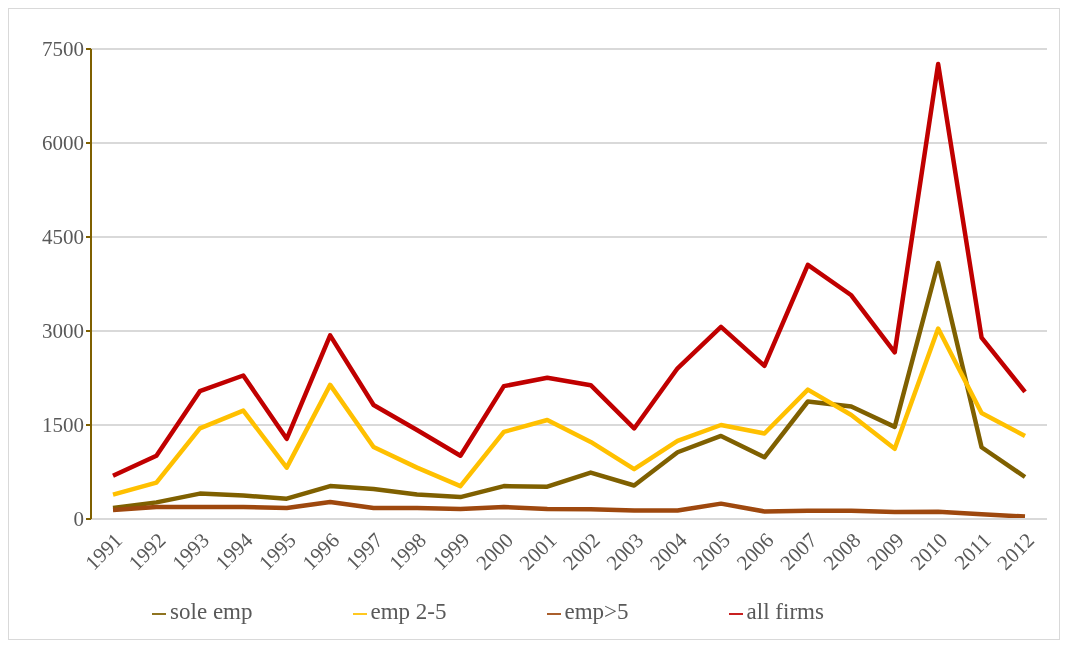 The width and height of the screenshot is (1066, 645). What do you see at coordinates (63, 237) in the screenshot?
I see `y-tick-label: 4500` at bounding box center [63, 237].